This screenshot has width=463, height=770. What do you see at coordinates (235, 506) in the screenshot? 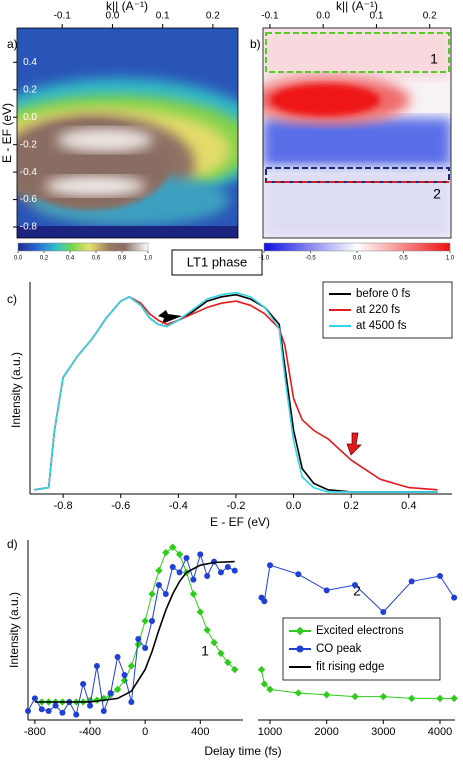
I see `x-tick-label: -0.2` at bounding box center [235, 506].